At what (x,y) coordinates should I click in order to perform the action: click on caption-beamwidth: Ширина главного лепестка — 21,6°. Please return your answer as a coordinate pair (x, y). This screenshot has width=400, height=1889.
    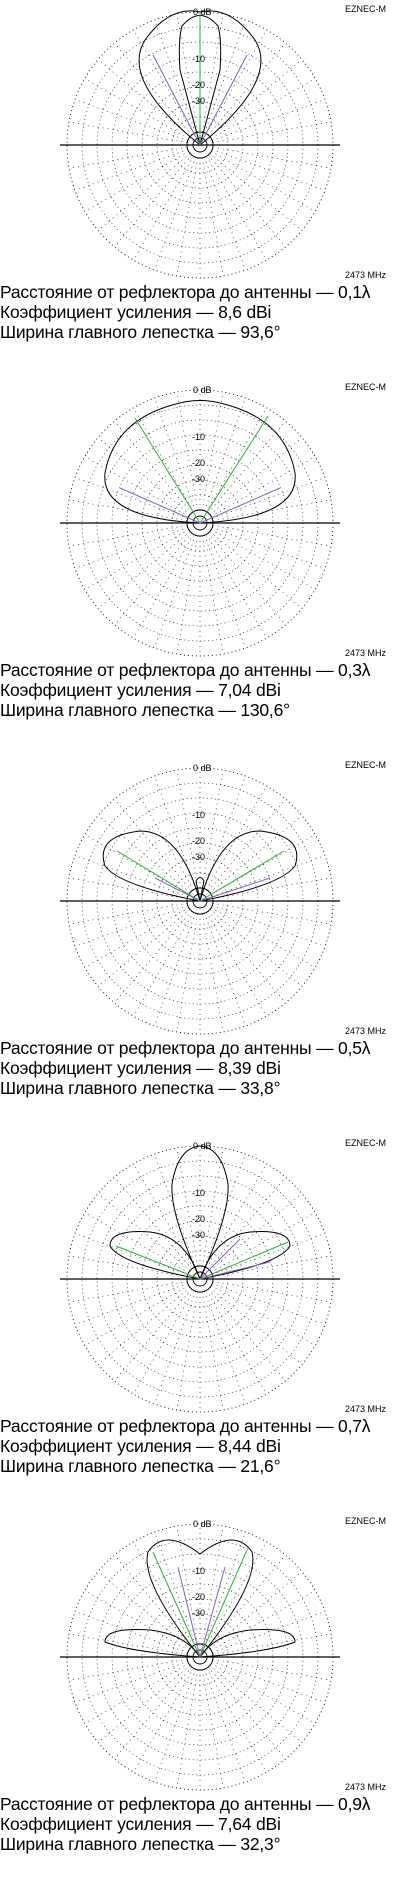
    Looking at the image, I should click on (140, 1466).